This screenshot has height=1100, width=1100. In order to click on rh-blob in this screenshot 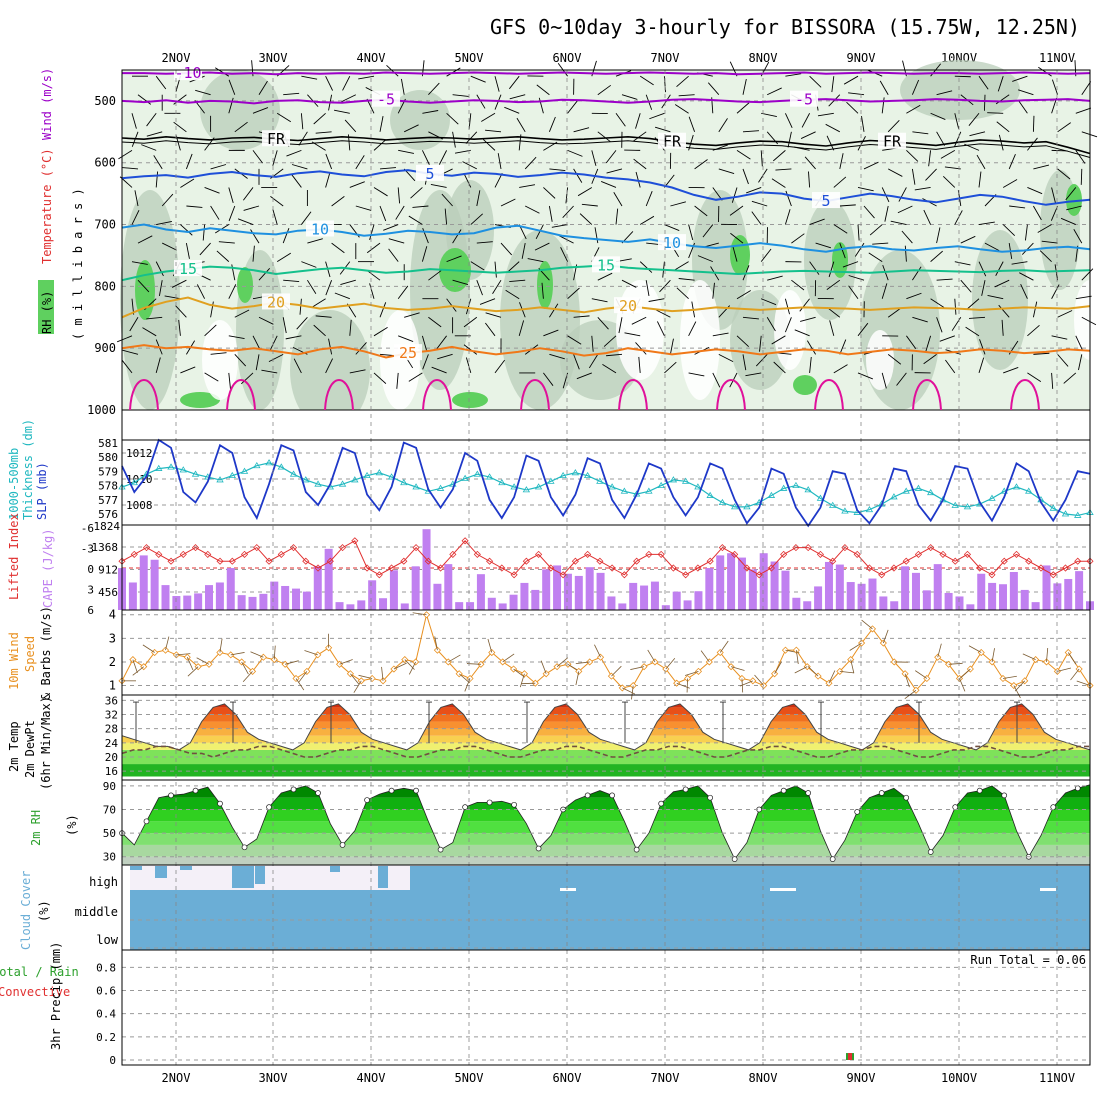, I will do `click(900, 330)`.